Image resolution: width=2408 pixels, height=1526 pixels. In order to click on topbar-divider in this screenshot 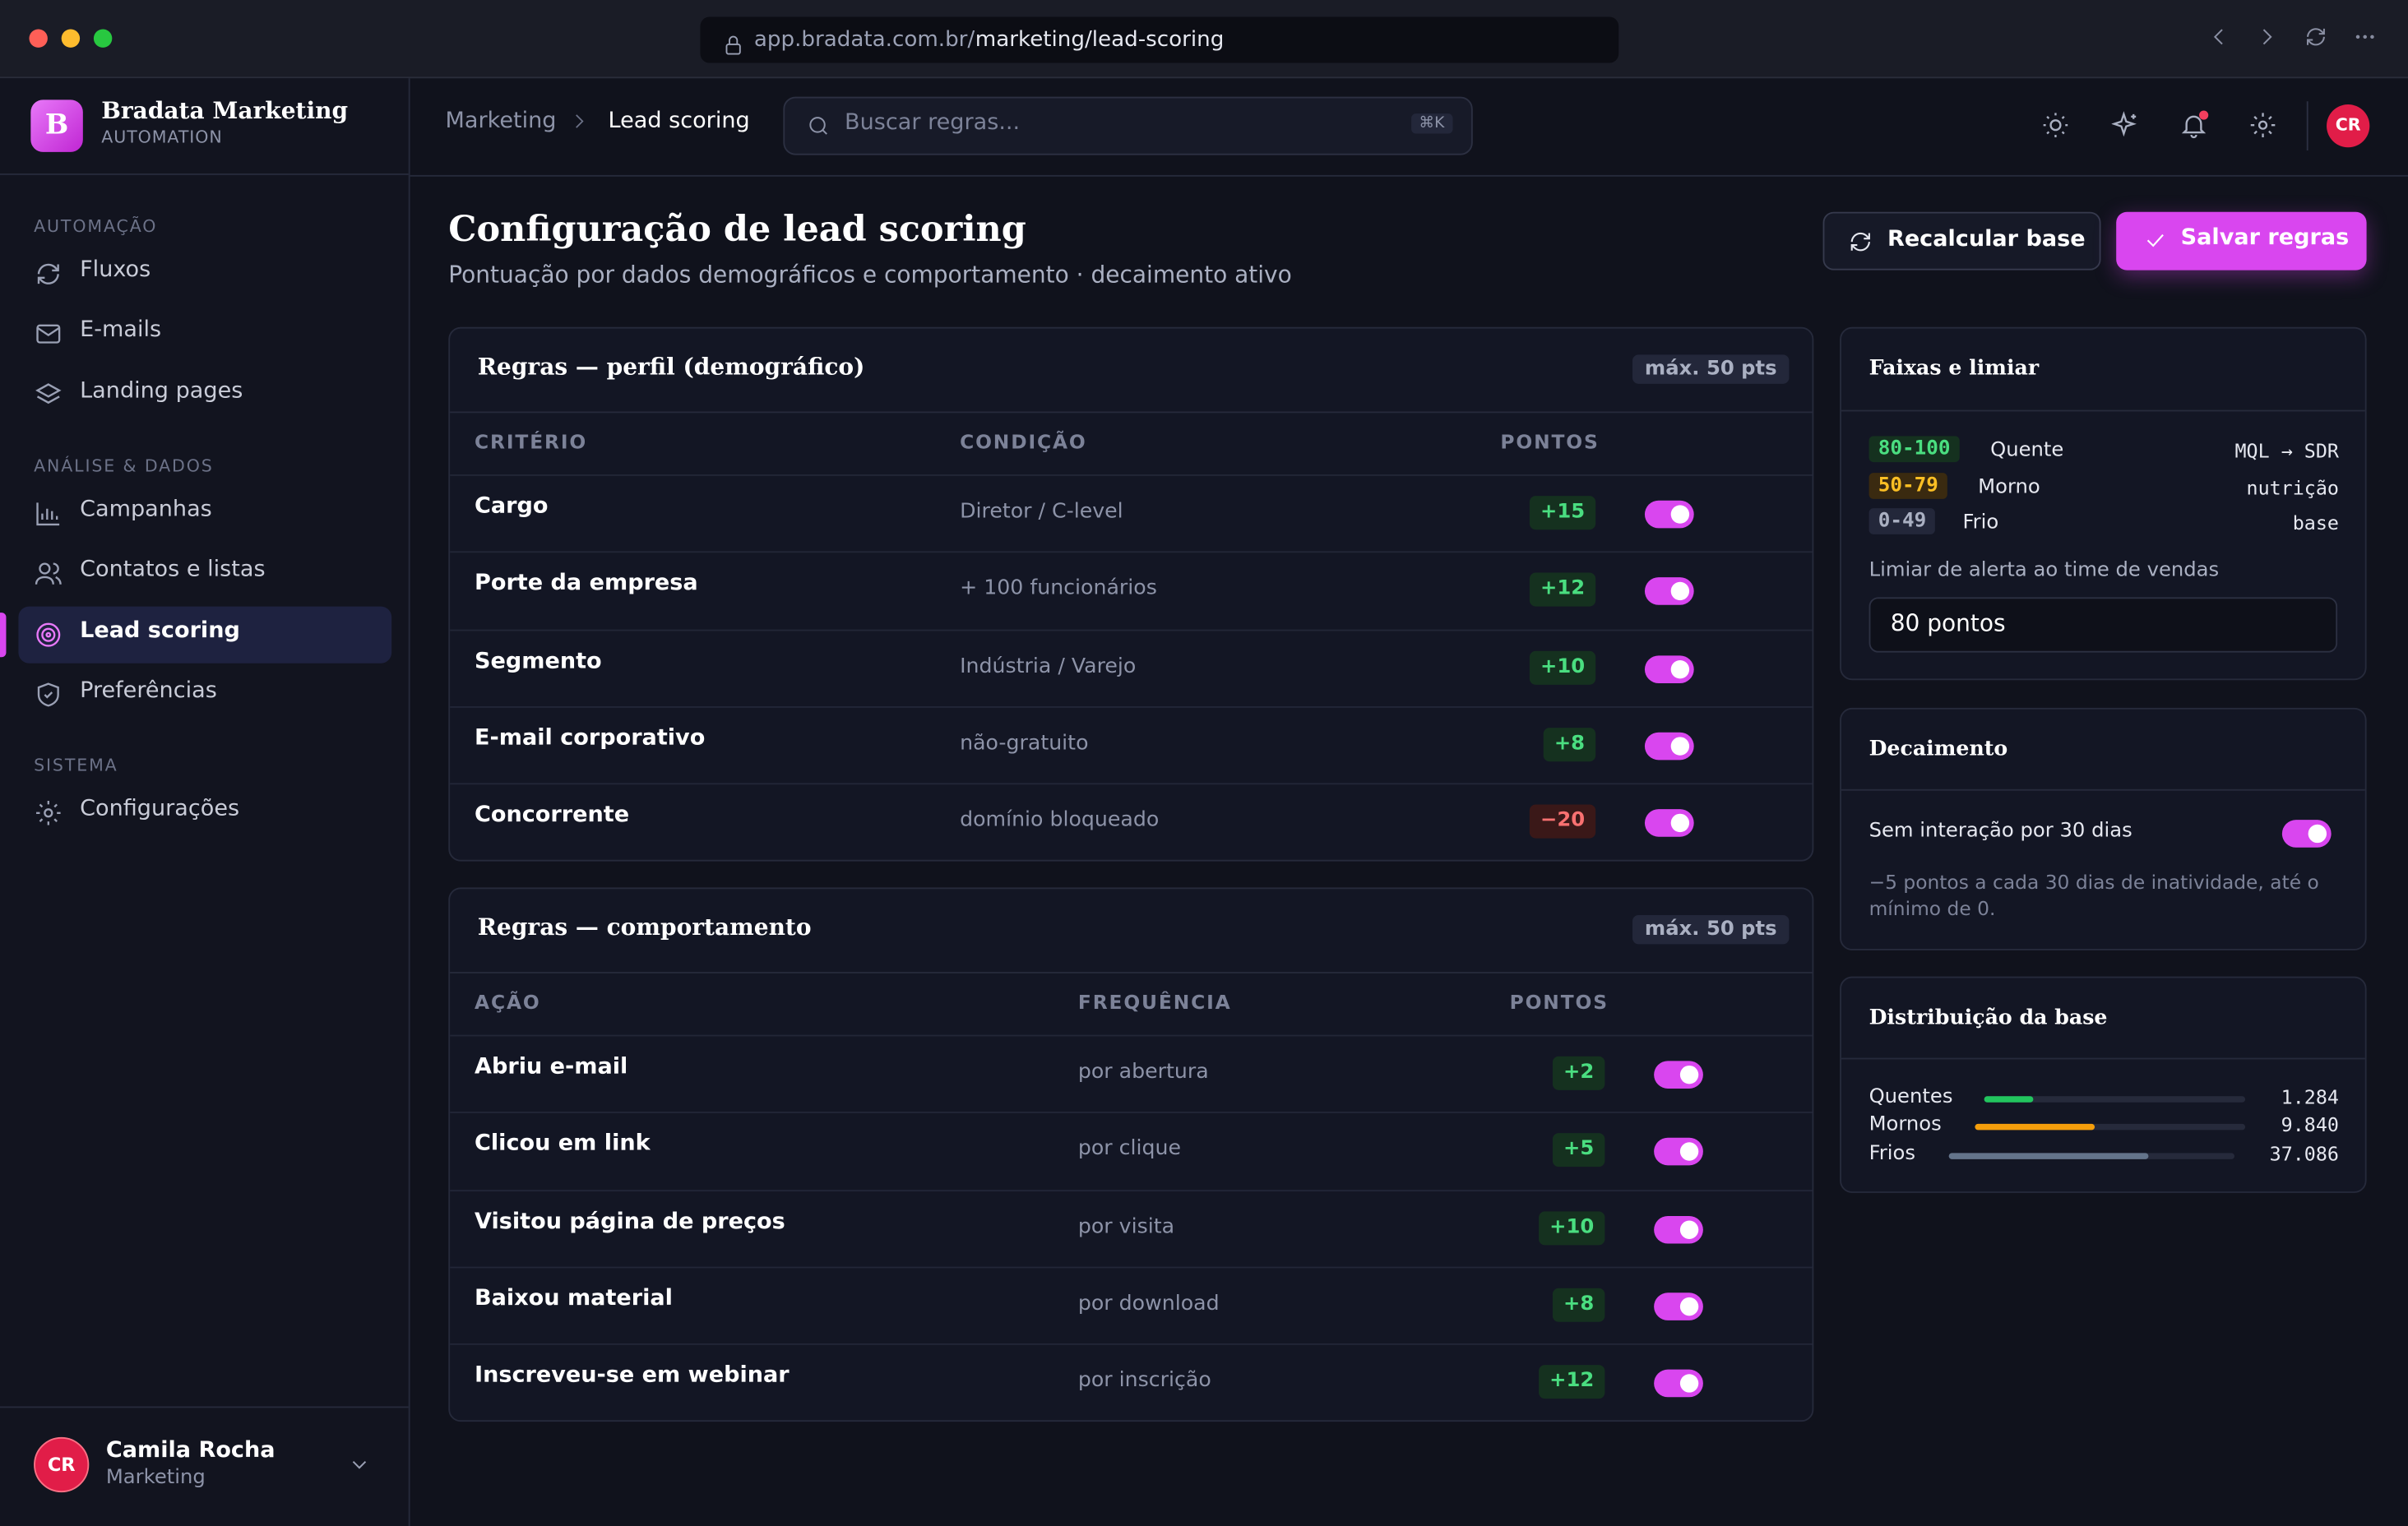, I will do `click(1409, 175)`.